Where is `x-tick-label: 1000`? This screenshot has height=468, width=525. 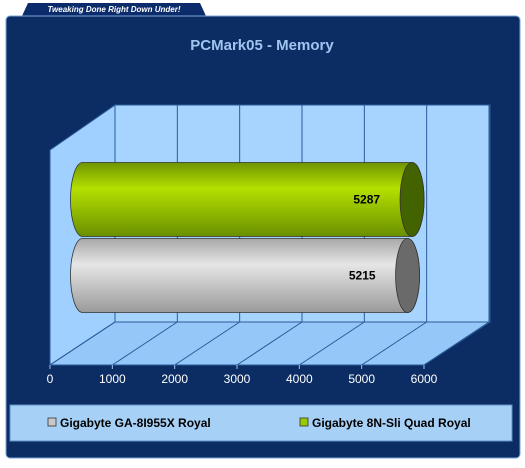 x-tick-label: 1000 is located at coordinates (112, 379).